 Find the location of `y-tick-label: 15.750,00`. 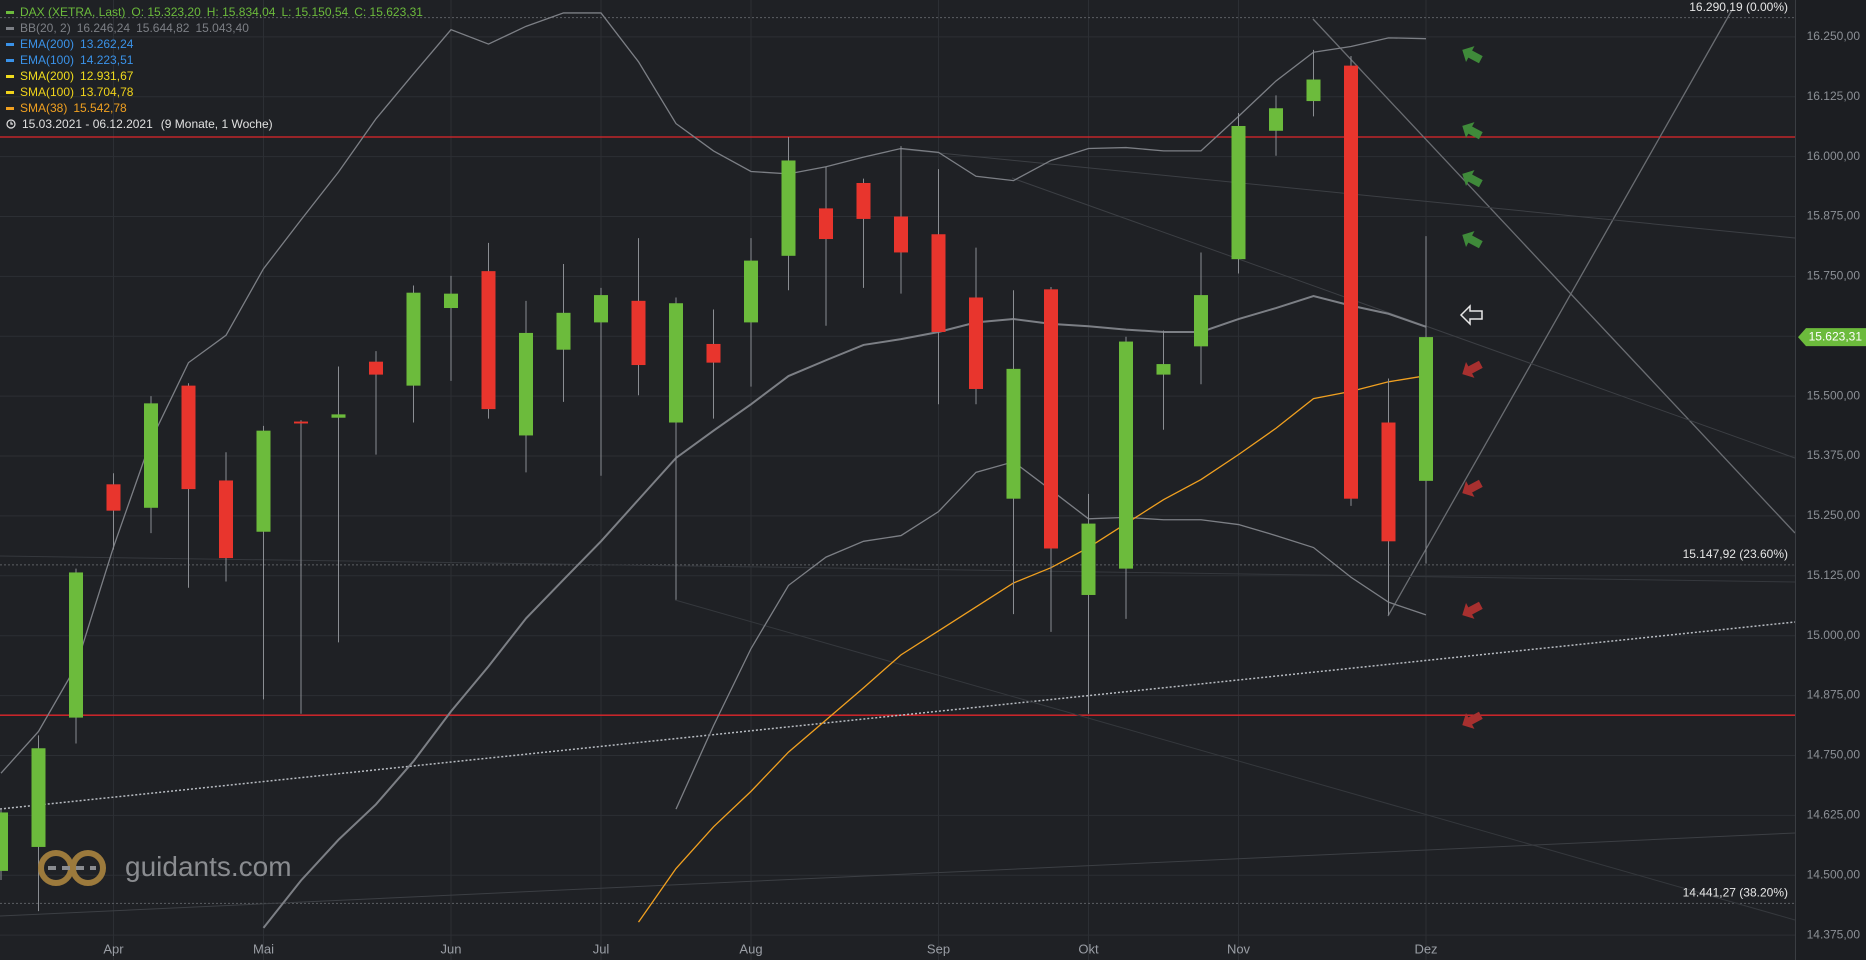

y-tick-label: 15.750,00 is located at coordinates (1834, 276).